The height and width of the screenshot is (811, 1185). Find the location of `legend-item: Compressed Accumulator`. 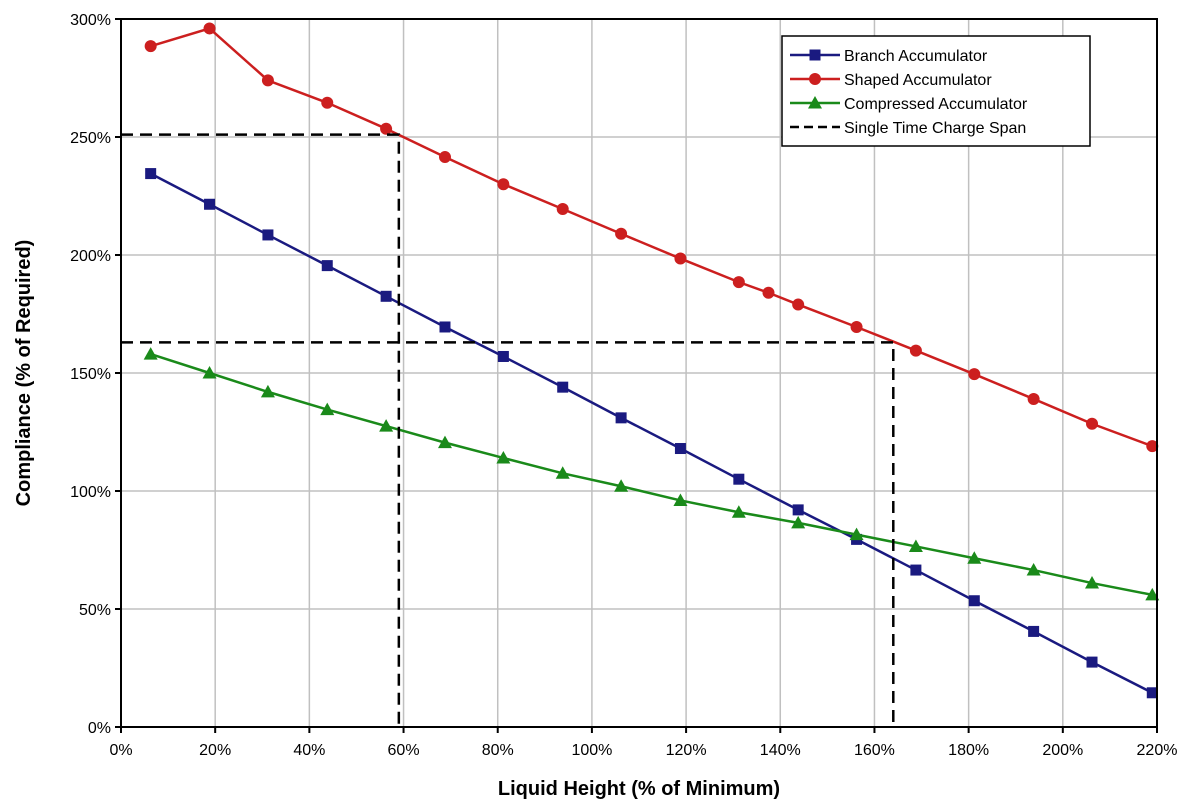

legend-item: Compressed Accumulator is located at coordinates (909, 104).